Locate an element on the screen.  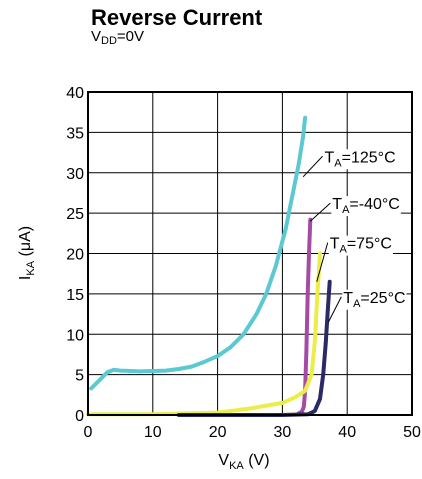
chart-subtitle: VDD=0V is located at coordinates (176, 39).